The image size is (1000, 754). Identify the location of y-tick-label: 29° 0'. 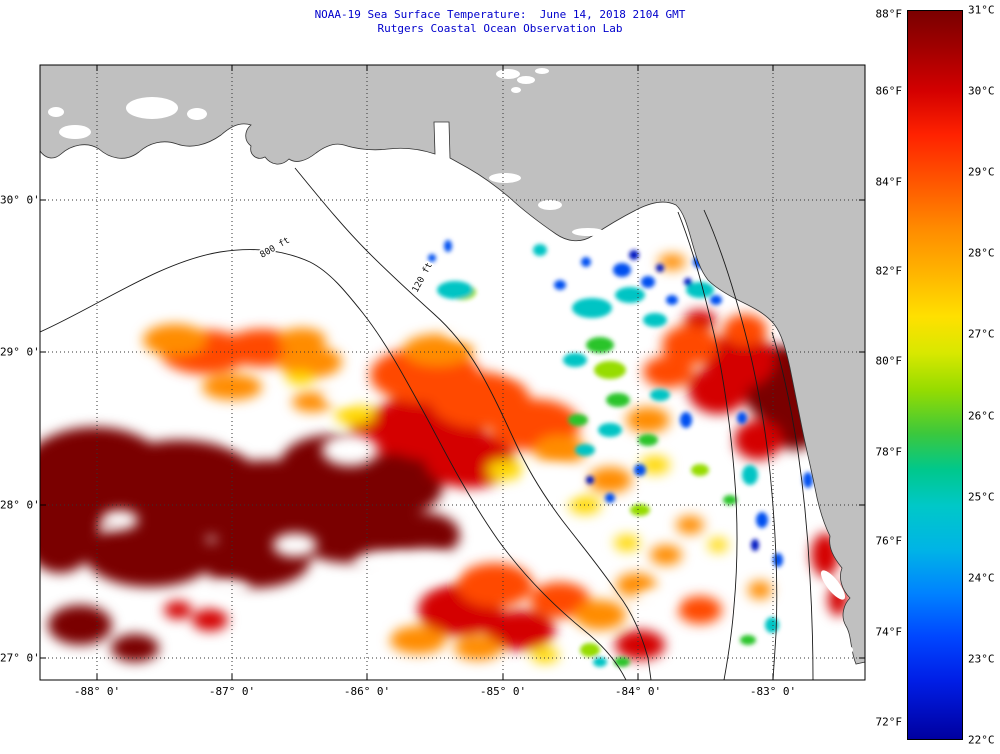
(20, 352).